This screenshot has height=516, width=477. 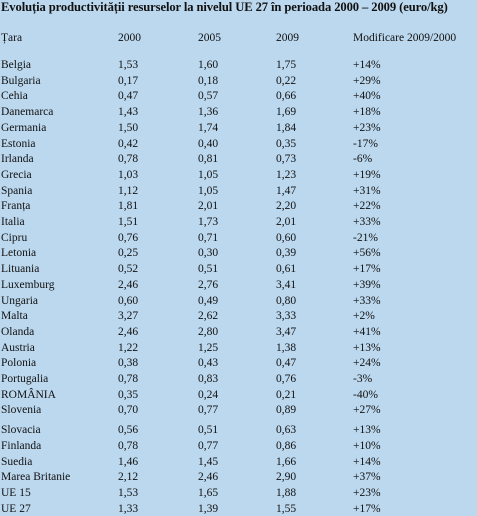 I want to click on row-country-cell: Lituania, so click(x=20, y=269).